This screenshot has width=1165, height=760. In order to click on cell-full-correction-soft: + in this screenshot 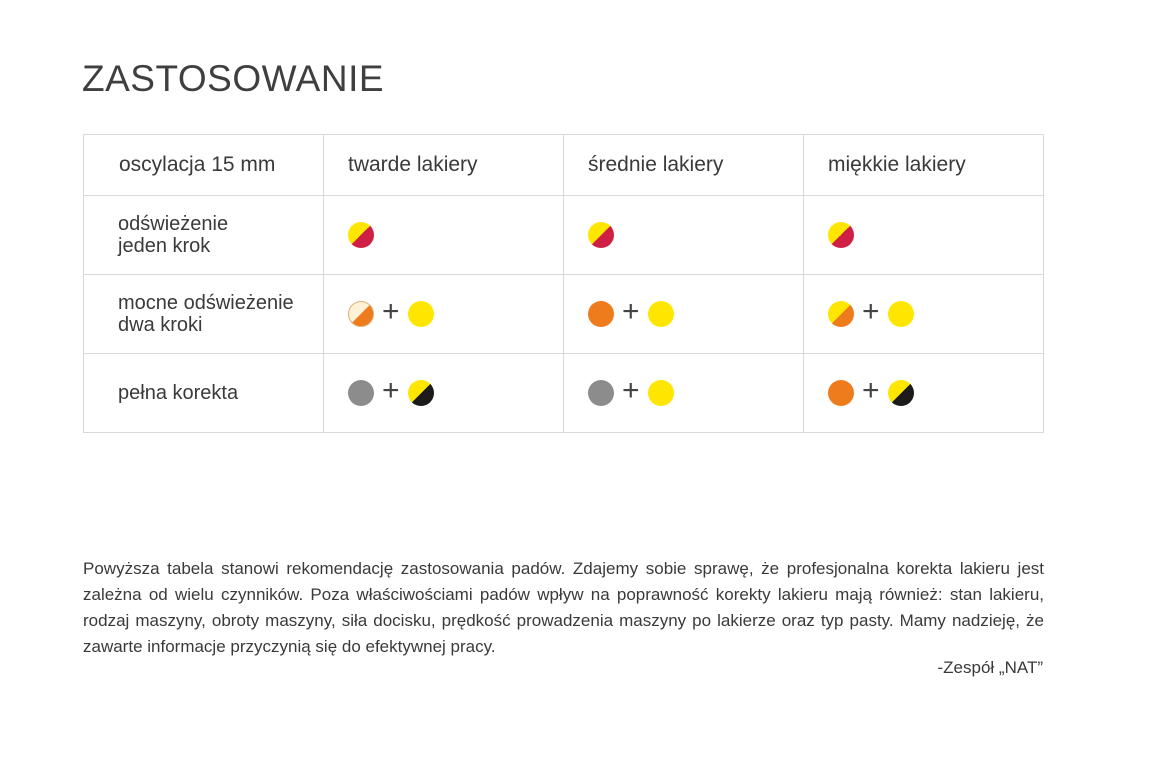, I will do `click(923, 393)`.